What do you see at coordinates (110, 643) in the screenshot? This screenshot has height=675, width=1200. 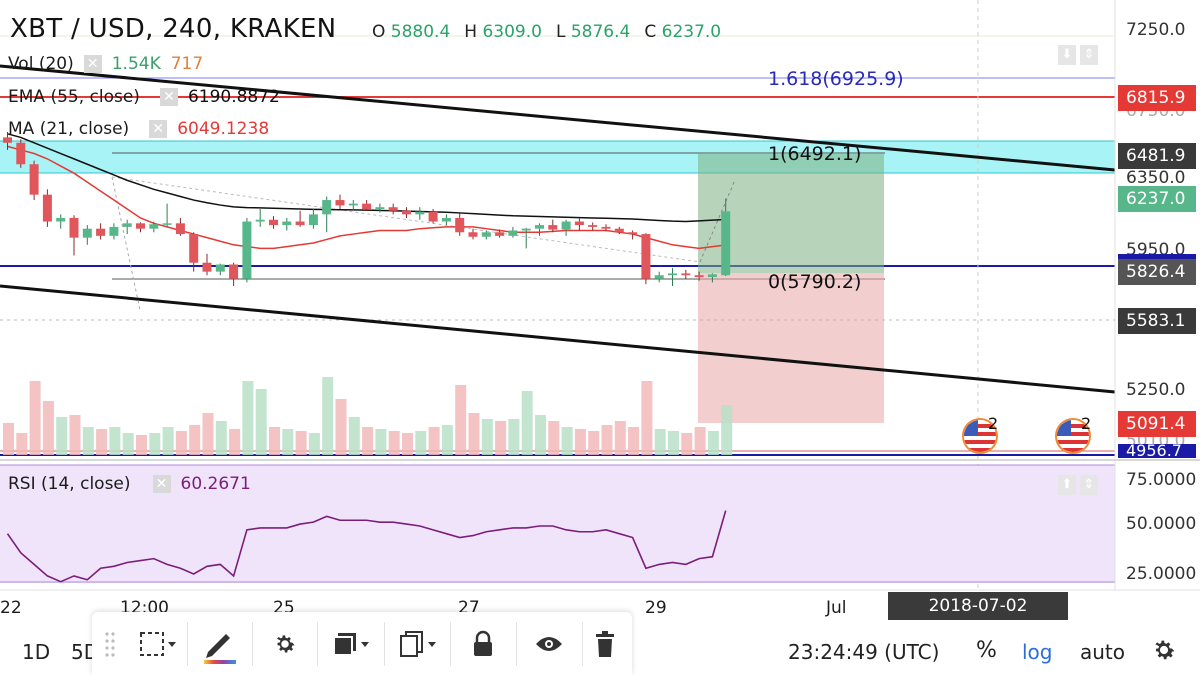 I see `drag-handle-icon` at bounding box center [110, 643].